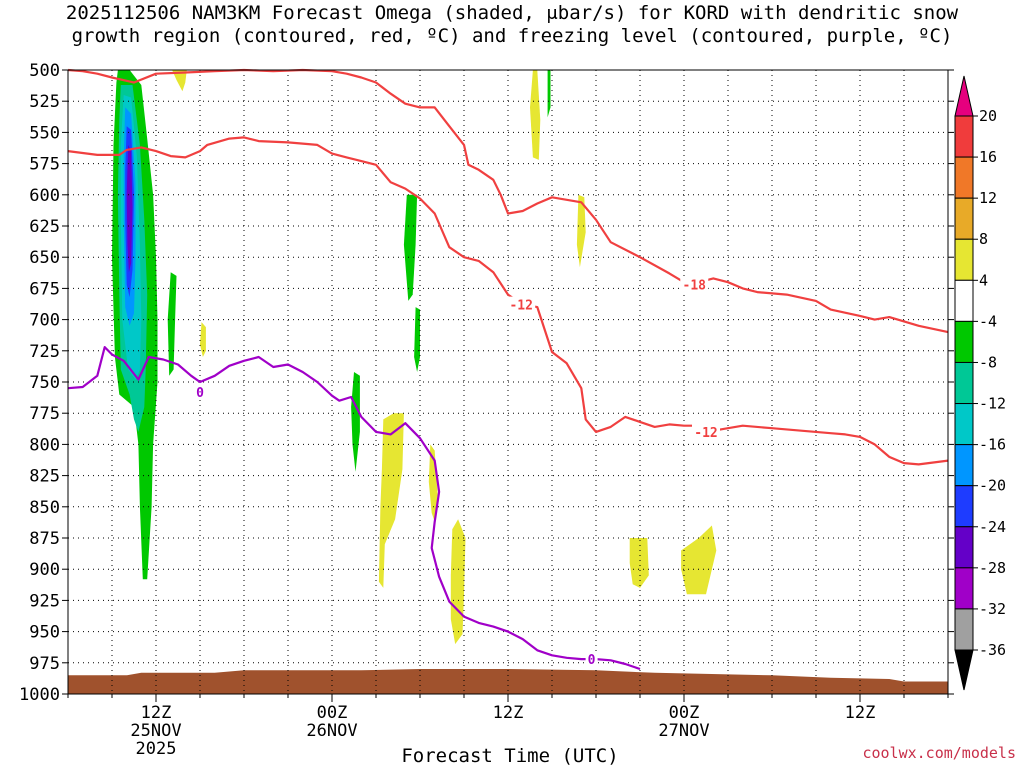 The image size is (1024, 768). What do you see at coordinates (332, 713) in the screenshot?
I see `x-tick-label-18-1: 00Z` at bounding box center [332, 713].